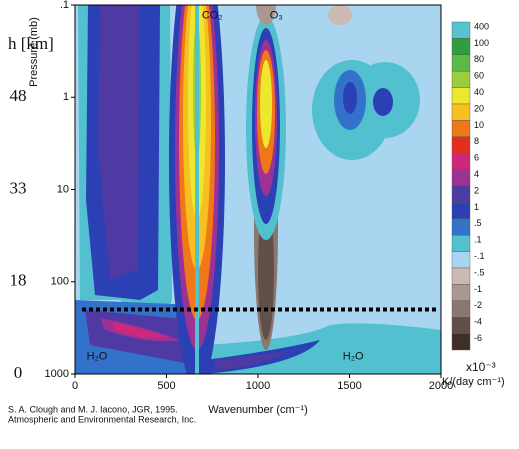 This screenshot has width=519, height=449. What do you see at coordinates (18, 372) in the screenshot?
I see `h-tick-label: 0` at bounding box center [18, 372].